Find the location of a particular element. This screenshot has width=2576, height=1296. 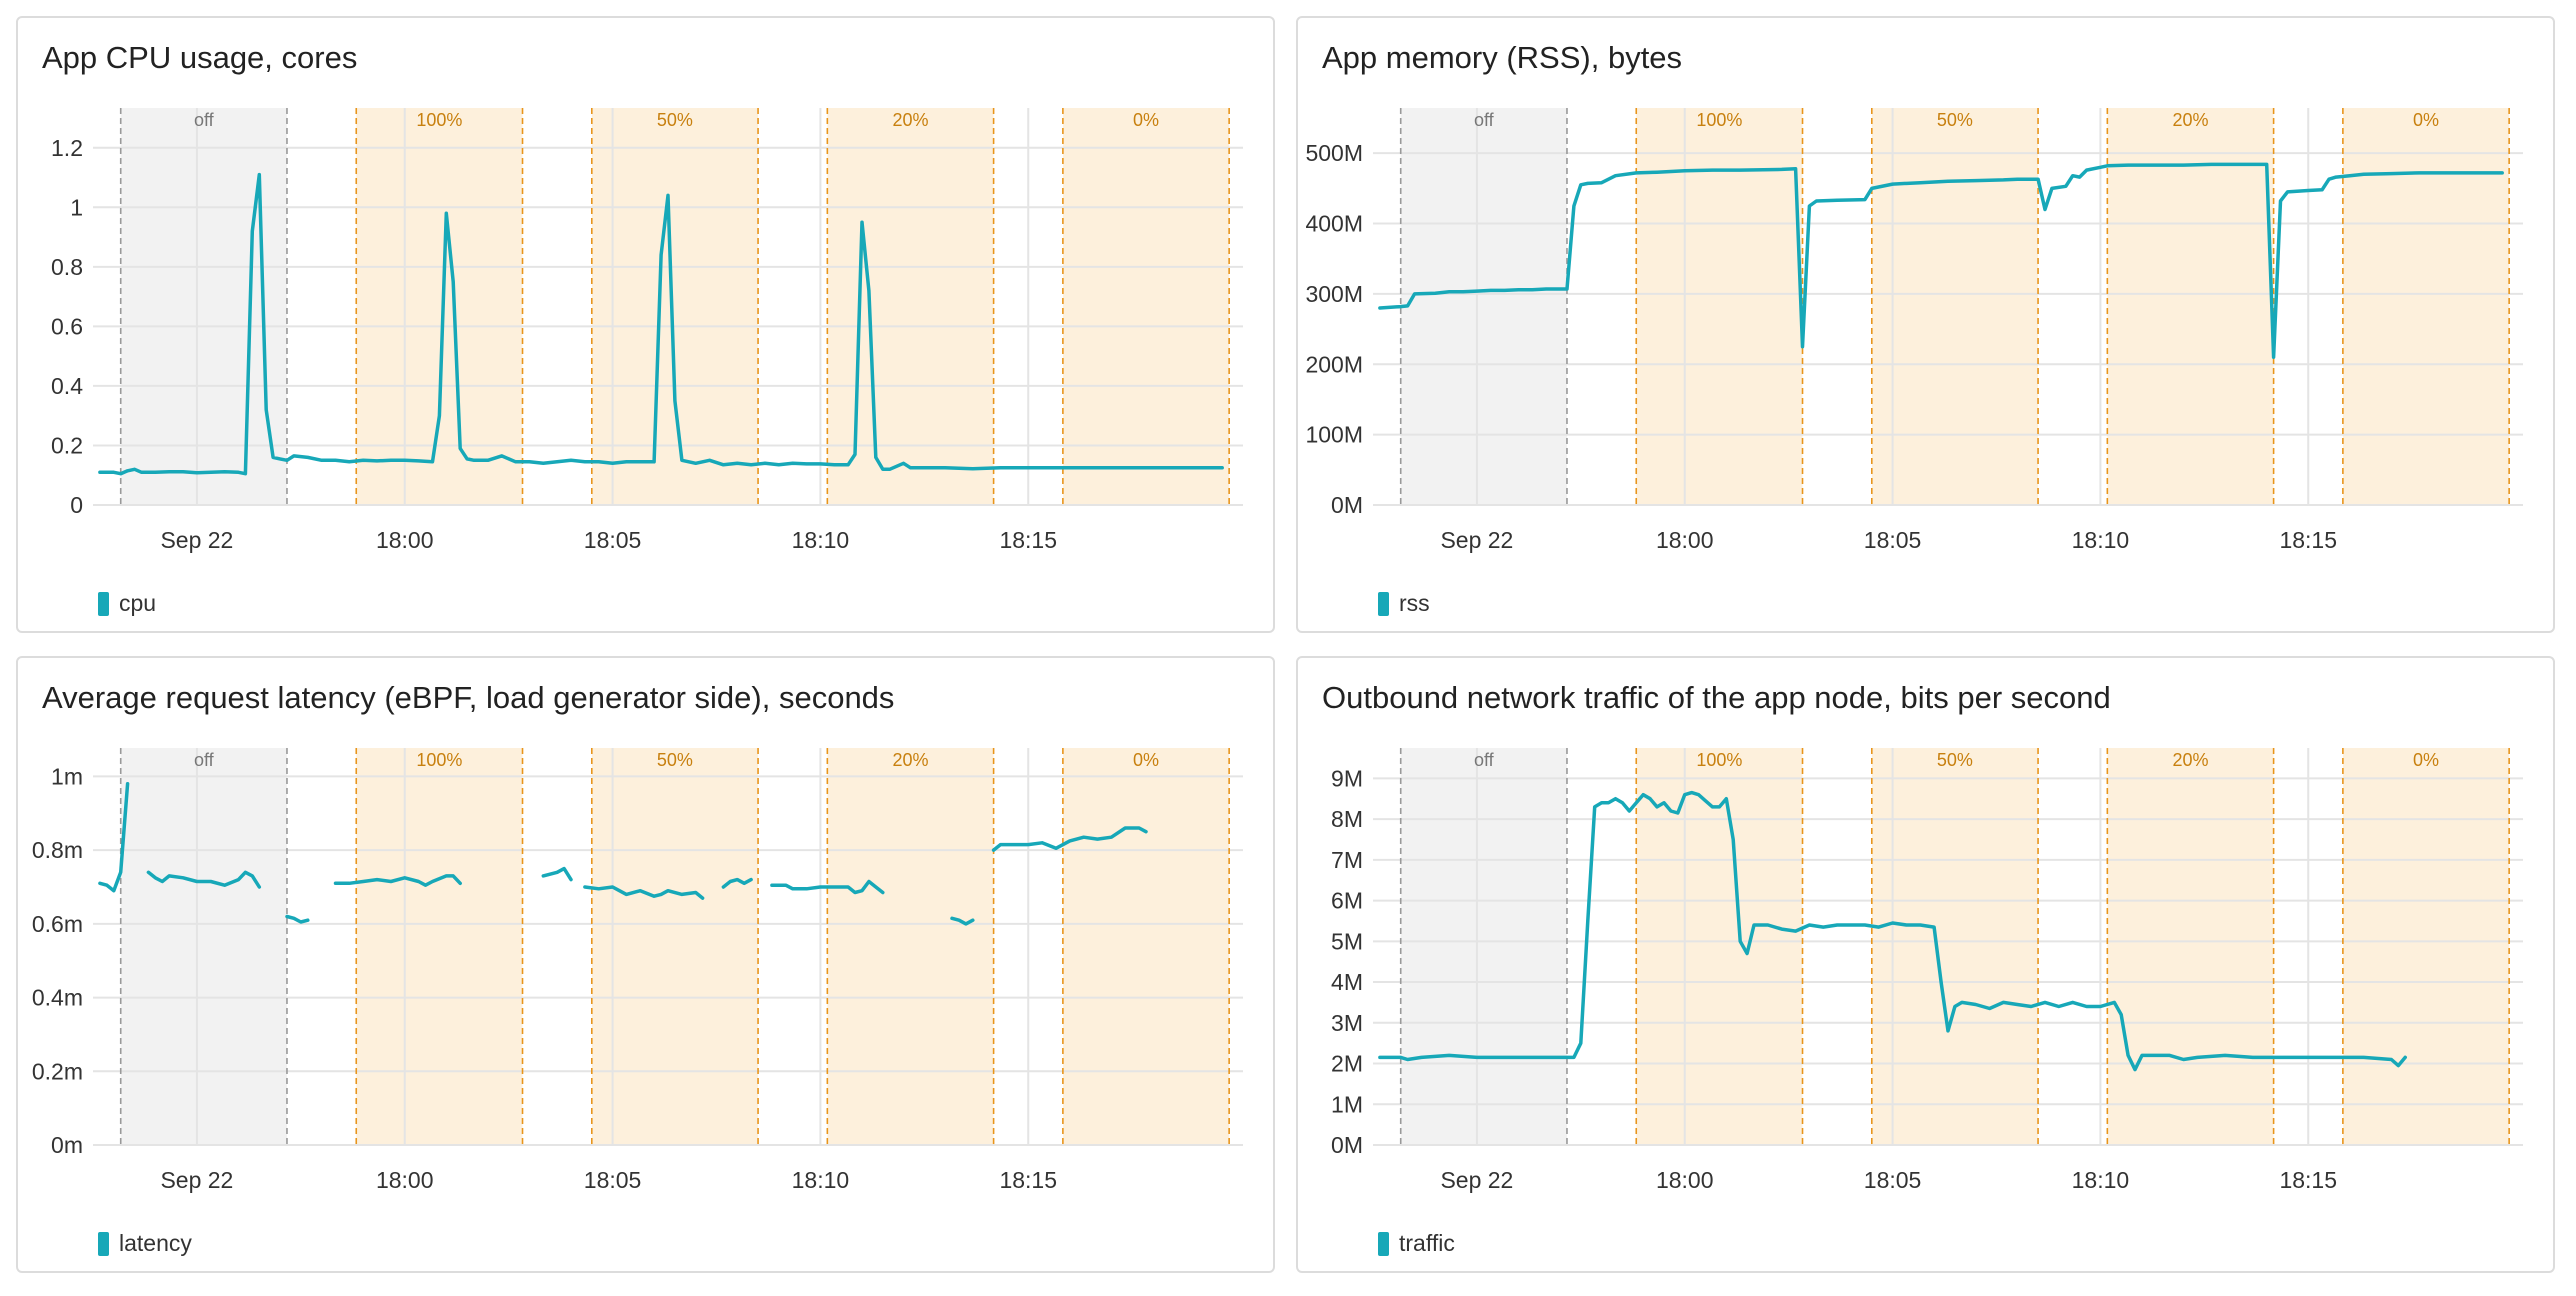

legend: traffic is located at coordinates (1416, 1243).